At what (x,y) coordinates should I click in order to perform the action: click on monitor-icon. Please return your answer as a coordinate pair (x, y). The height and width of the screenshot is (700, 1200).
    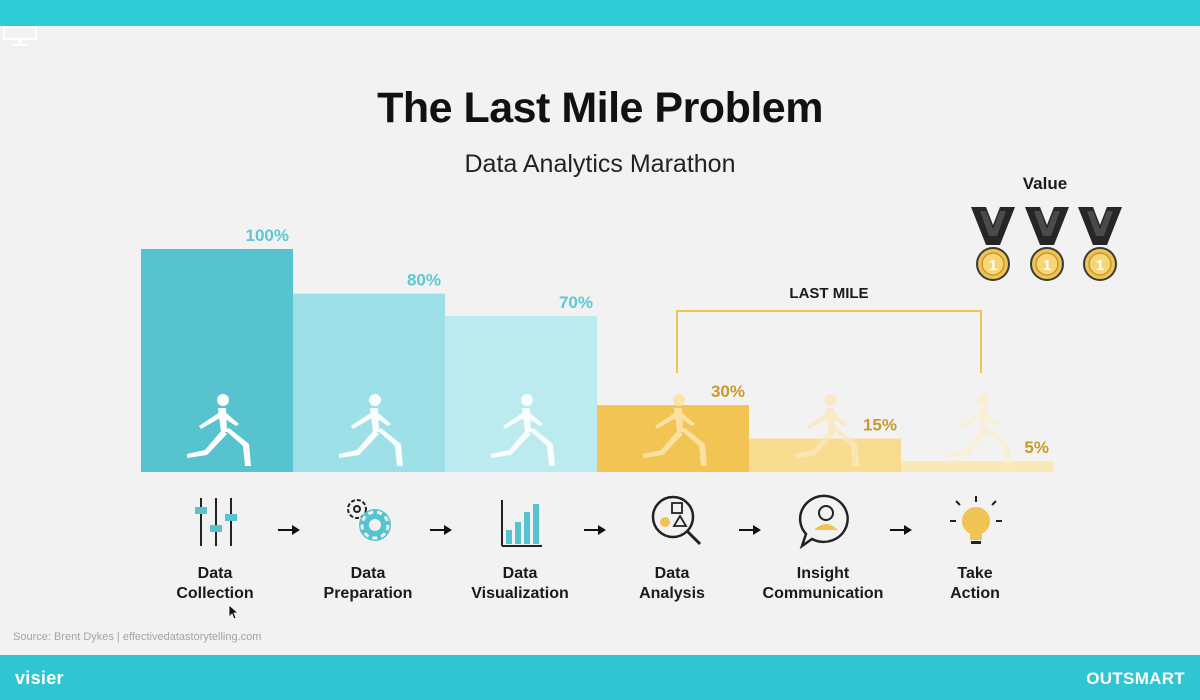
    Looking at the image, I should click on (20, 36).